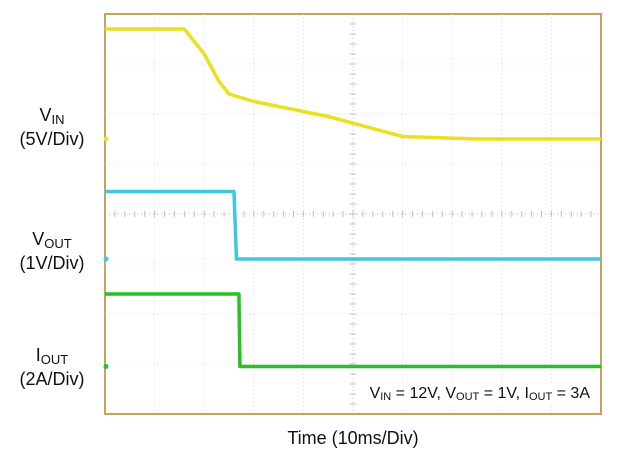  What do you see at coordinates (58, 119) in the screenshot?
I see `channel-subscript: IN` at bounding box center [58, 119].